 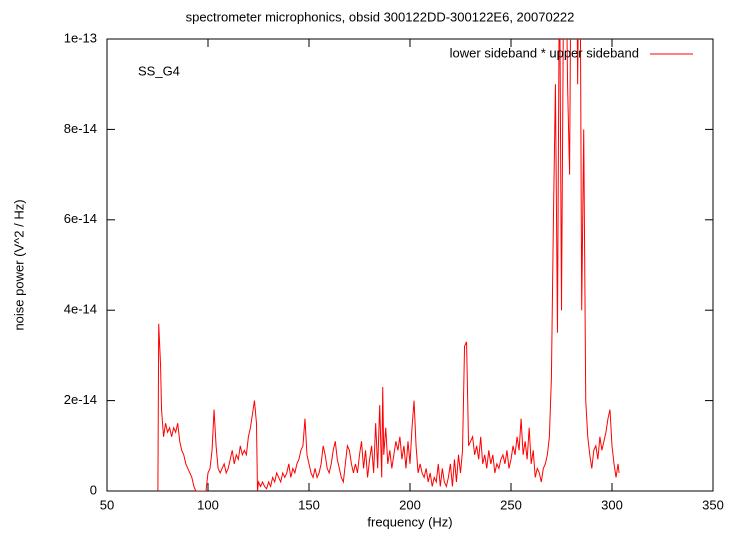 What do you see at coordinates (309, 504) in the screenshot?
I see `x-tick-label: 150` at bounding box center [309, 504].